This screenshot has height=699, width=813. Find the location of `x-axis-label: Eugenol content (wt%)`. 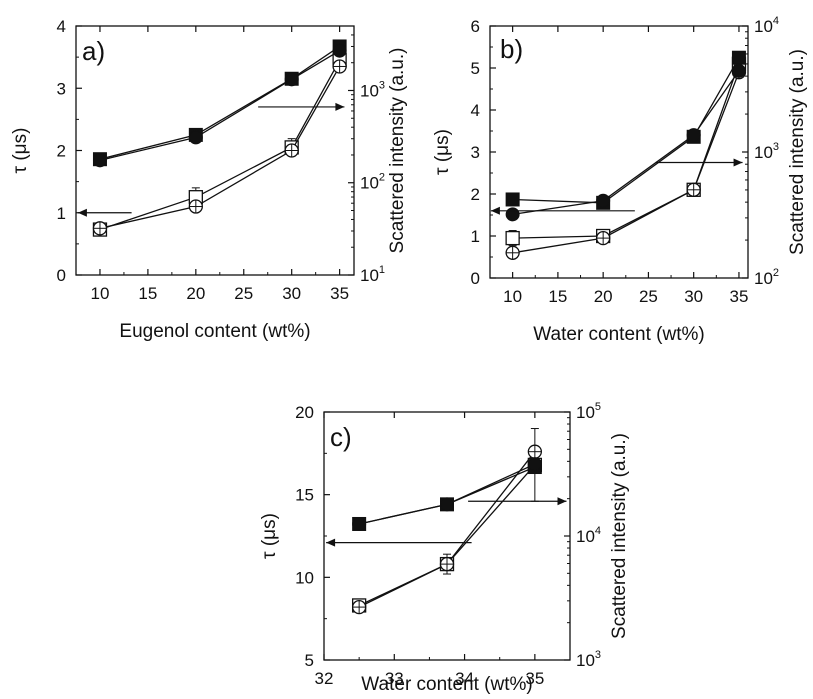

x-axis-label: Eugenol content (wt%) is located at coordinates (214, 331).